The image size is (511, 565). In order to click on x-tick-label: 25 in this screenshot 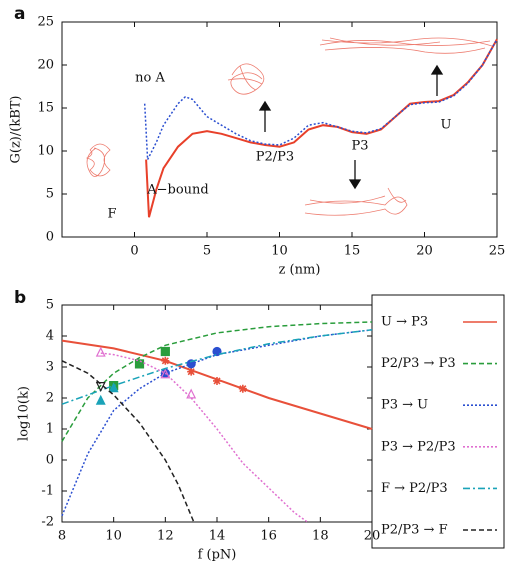, I will do `click(497, 251)`.